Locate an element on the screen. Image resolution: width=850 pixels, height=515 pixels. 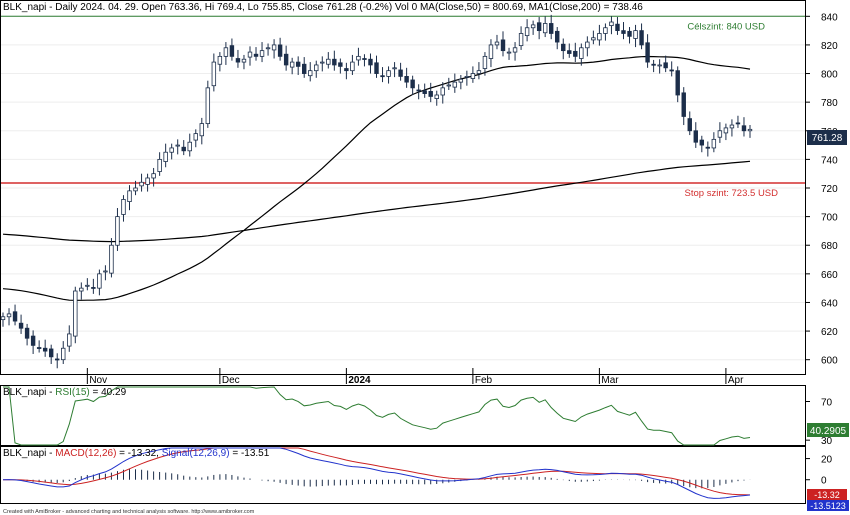
macd-last-label: -13.32 is located at coordinates (827, 495).